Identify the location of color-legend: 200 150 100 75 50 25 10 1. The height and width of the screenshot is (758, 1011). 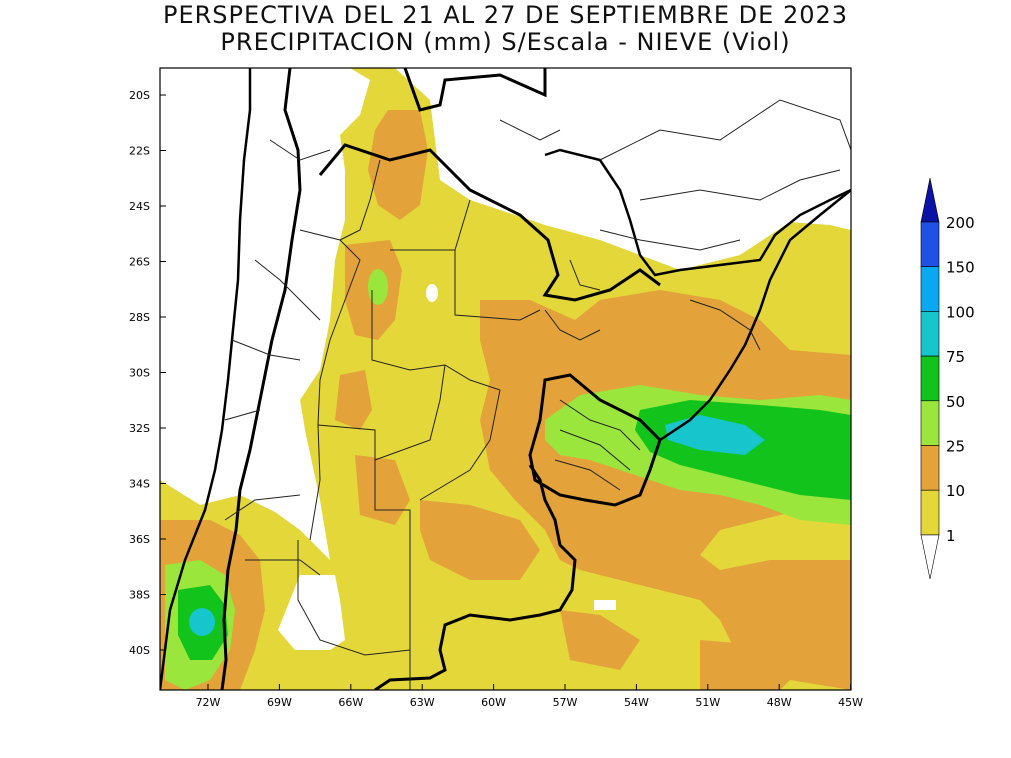
(947, 378).